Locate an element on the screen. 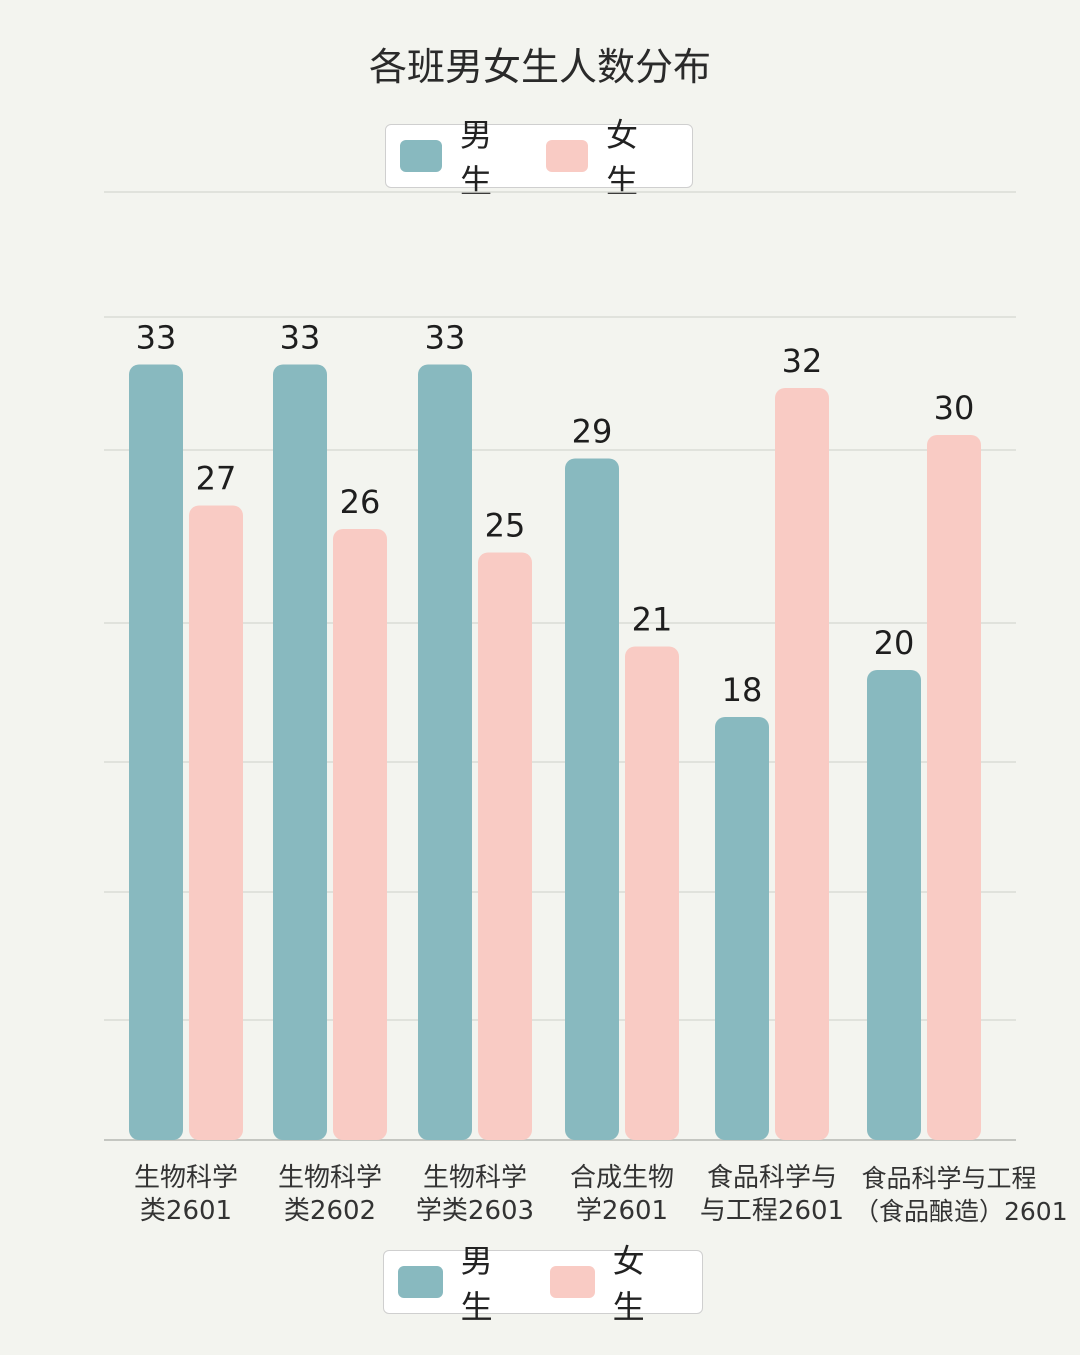 The height and width of the screenshot is (1355, 1080). data-label-female-5: 32 is located at coordinates (802, 361).